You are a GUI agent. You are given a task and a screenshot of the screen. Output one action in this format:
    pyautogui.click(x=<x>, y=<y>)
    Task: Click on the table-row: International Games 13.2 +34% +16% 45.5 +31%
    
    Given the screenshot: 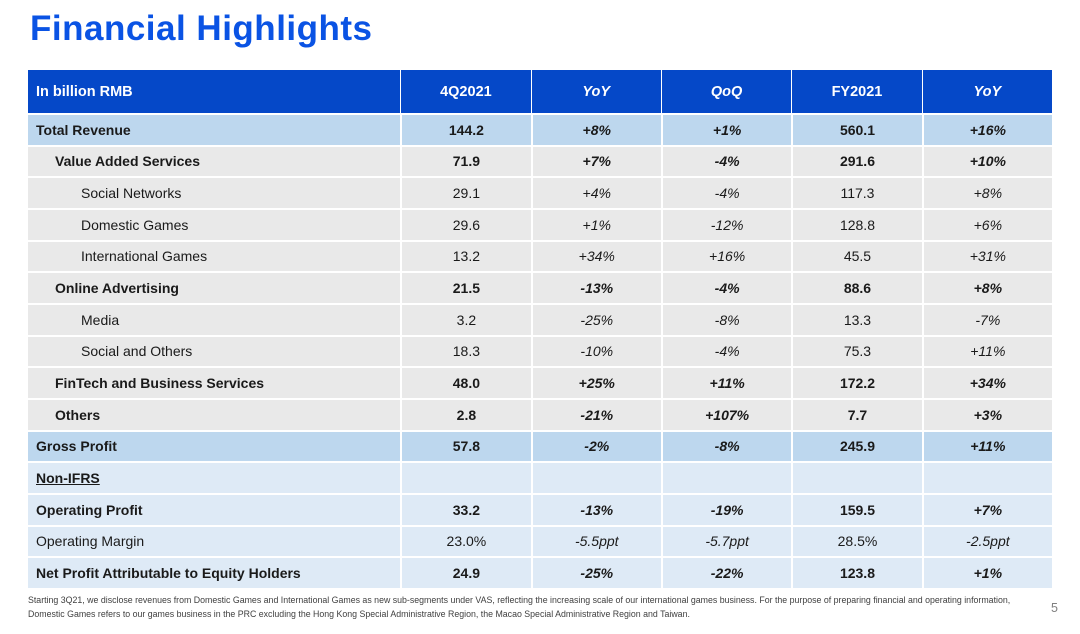 What is the action you would take?
    pyautogui.click(x=540, y=257)
    